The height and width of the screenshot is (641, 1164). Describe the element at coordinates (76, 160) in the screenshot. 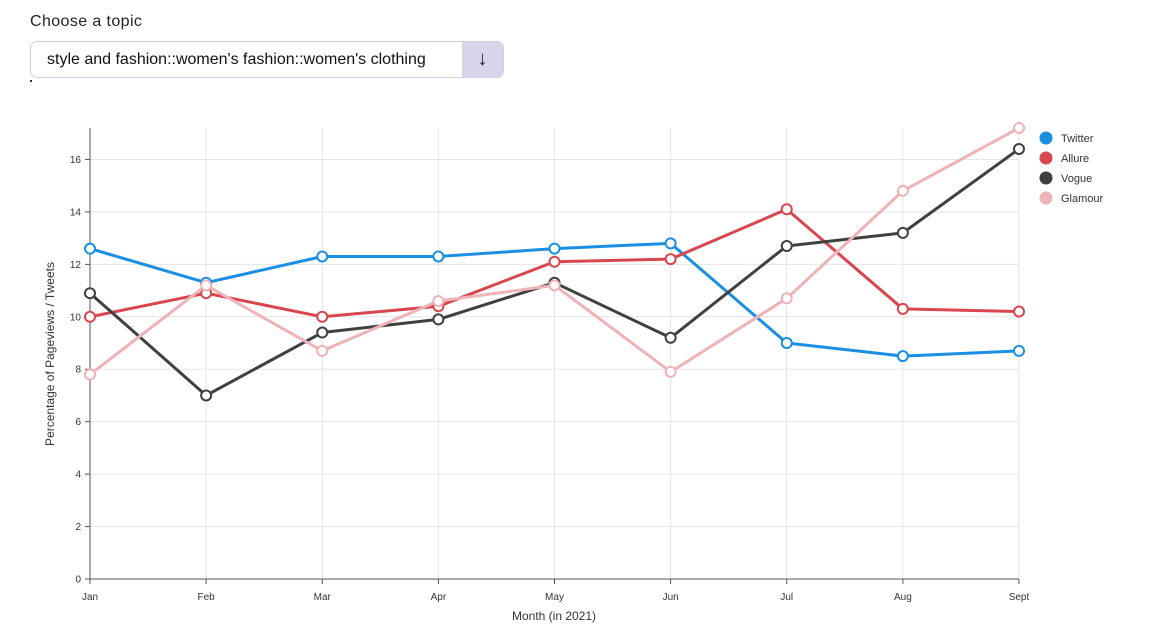

I see `y-tick-label: 16` at that location.